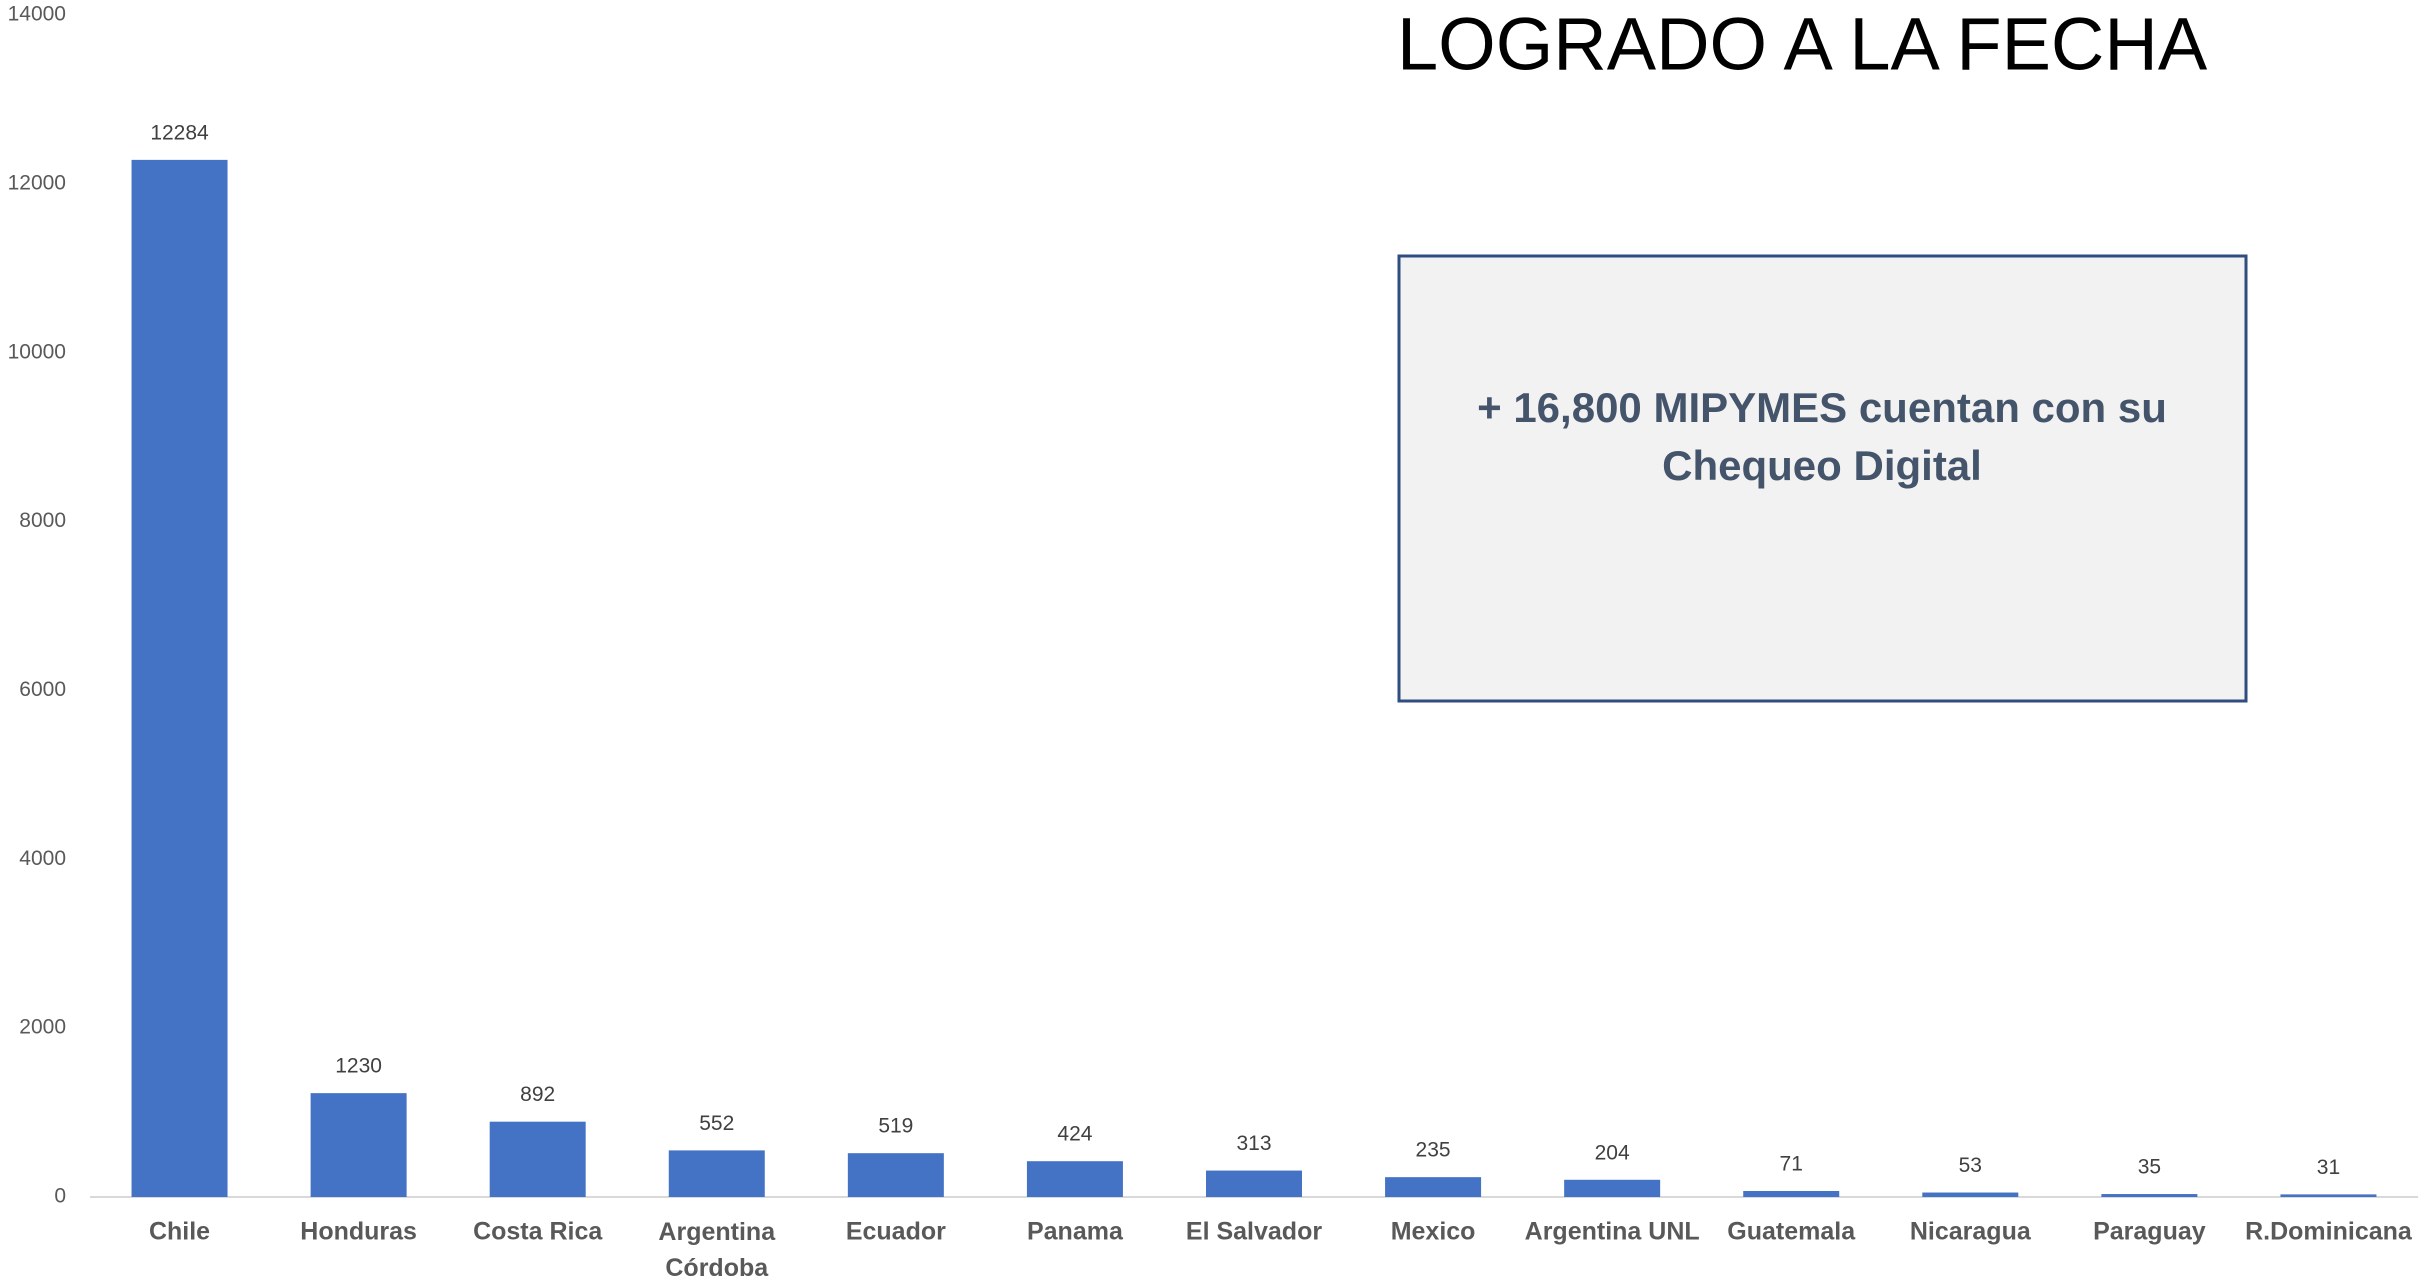 The image size is (2420, 1281). What do you see at coordinates (2328, 1167) in the screenshot?
I see `value-label: 31` at bounding box center [2328, 1167].